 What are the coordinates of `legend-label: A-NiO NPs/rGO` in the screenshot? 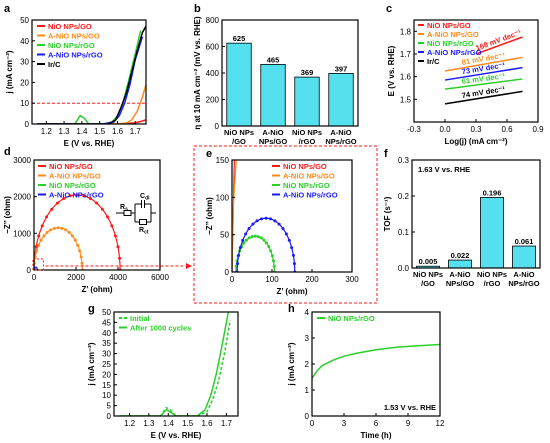 It's located at (75, 55).